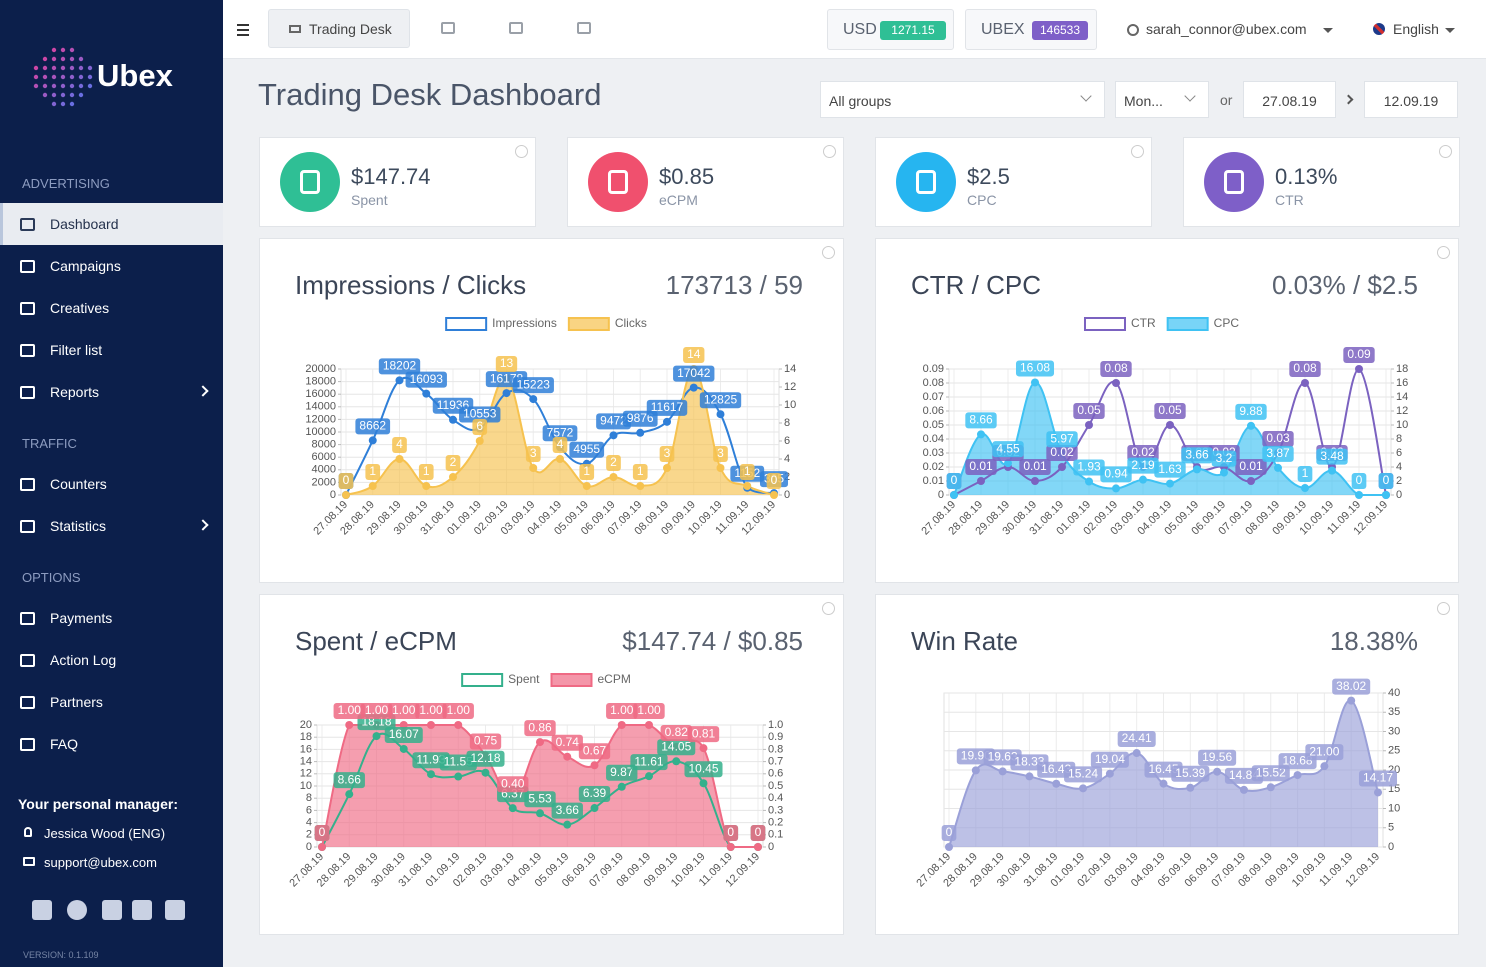 The height and width of the screenshot is (967, 1486). What do you see at coordinates (1402, 369) in the screenshot?
I see `y2-tick-label: 18` at bounding box center [1402, 369].